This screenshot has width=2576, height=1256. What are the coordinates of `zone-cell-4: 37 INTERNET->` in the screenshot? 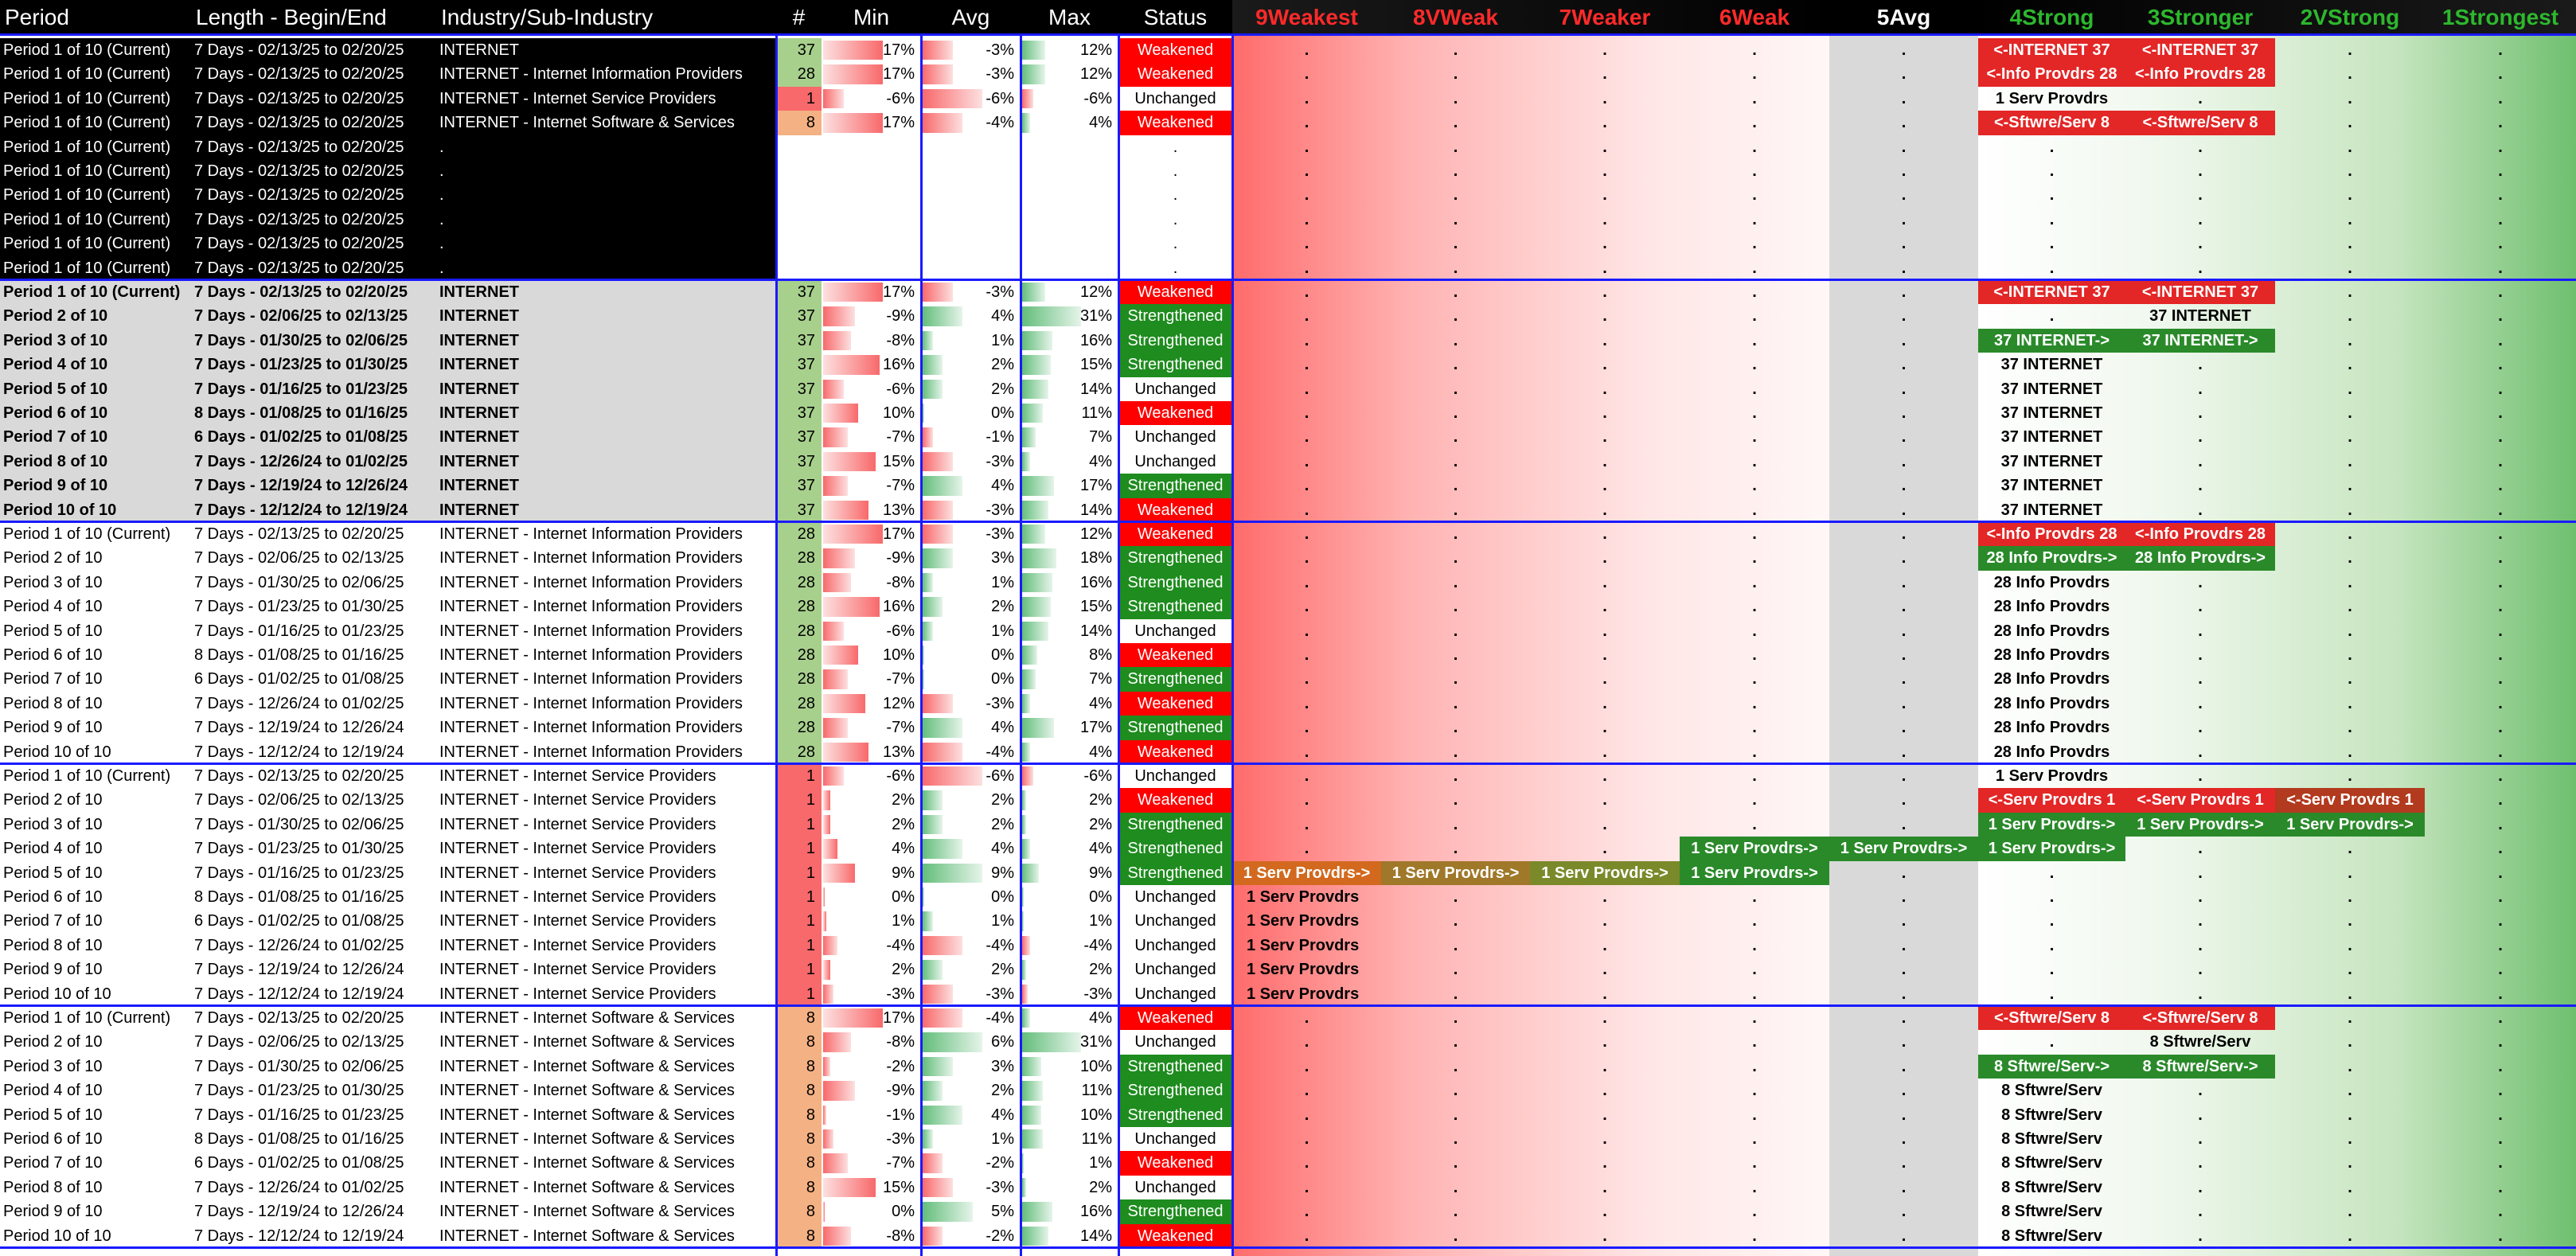 It's located at (2051, 340).